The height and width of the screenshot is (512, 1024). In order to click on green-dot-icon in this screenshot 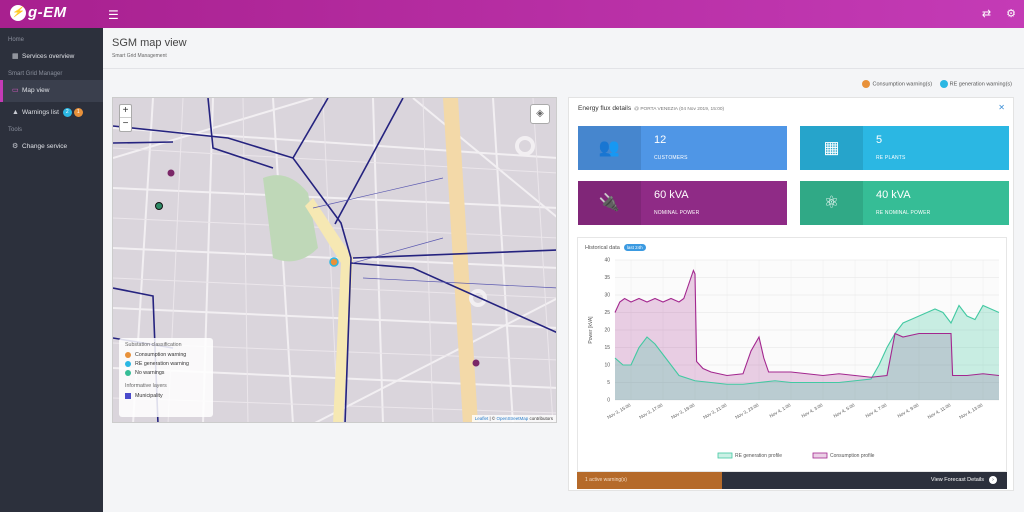, I will do `click(128, 372)`.